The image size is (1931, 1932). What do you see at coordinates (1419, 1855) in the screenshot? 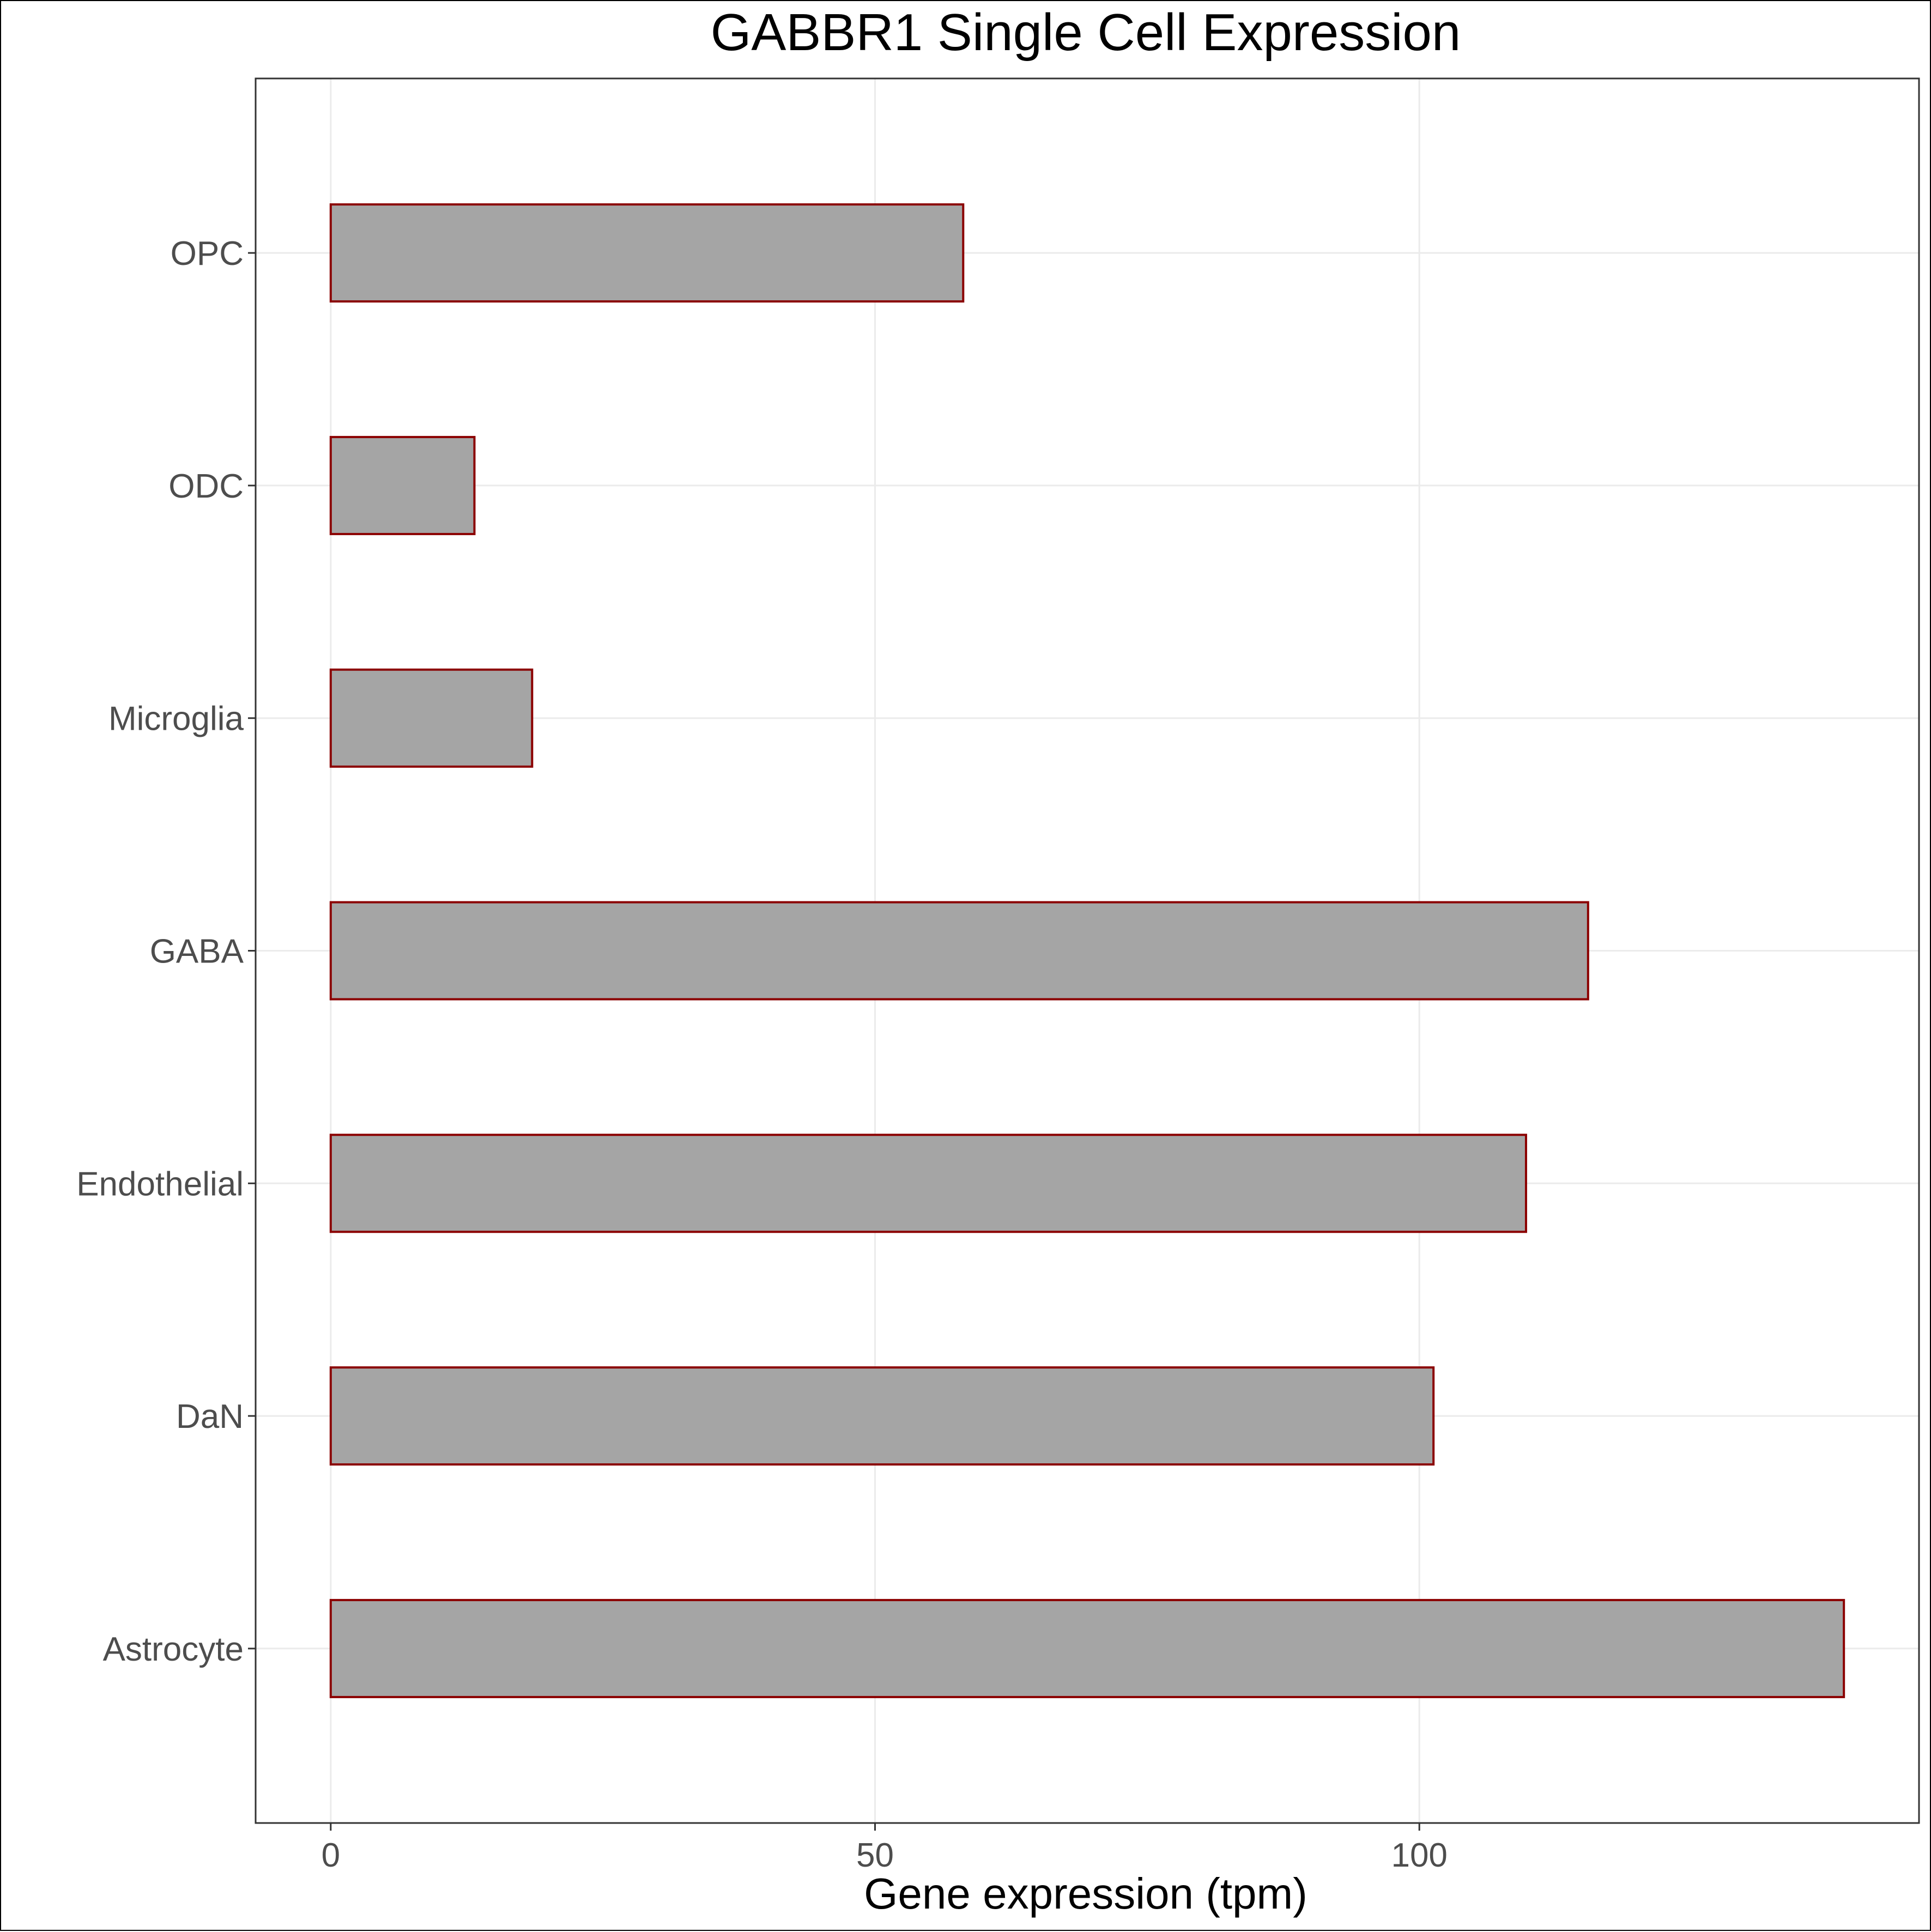
I see `x-tick-label: 100` at bounding box center [1419, 1855].